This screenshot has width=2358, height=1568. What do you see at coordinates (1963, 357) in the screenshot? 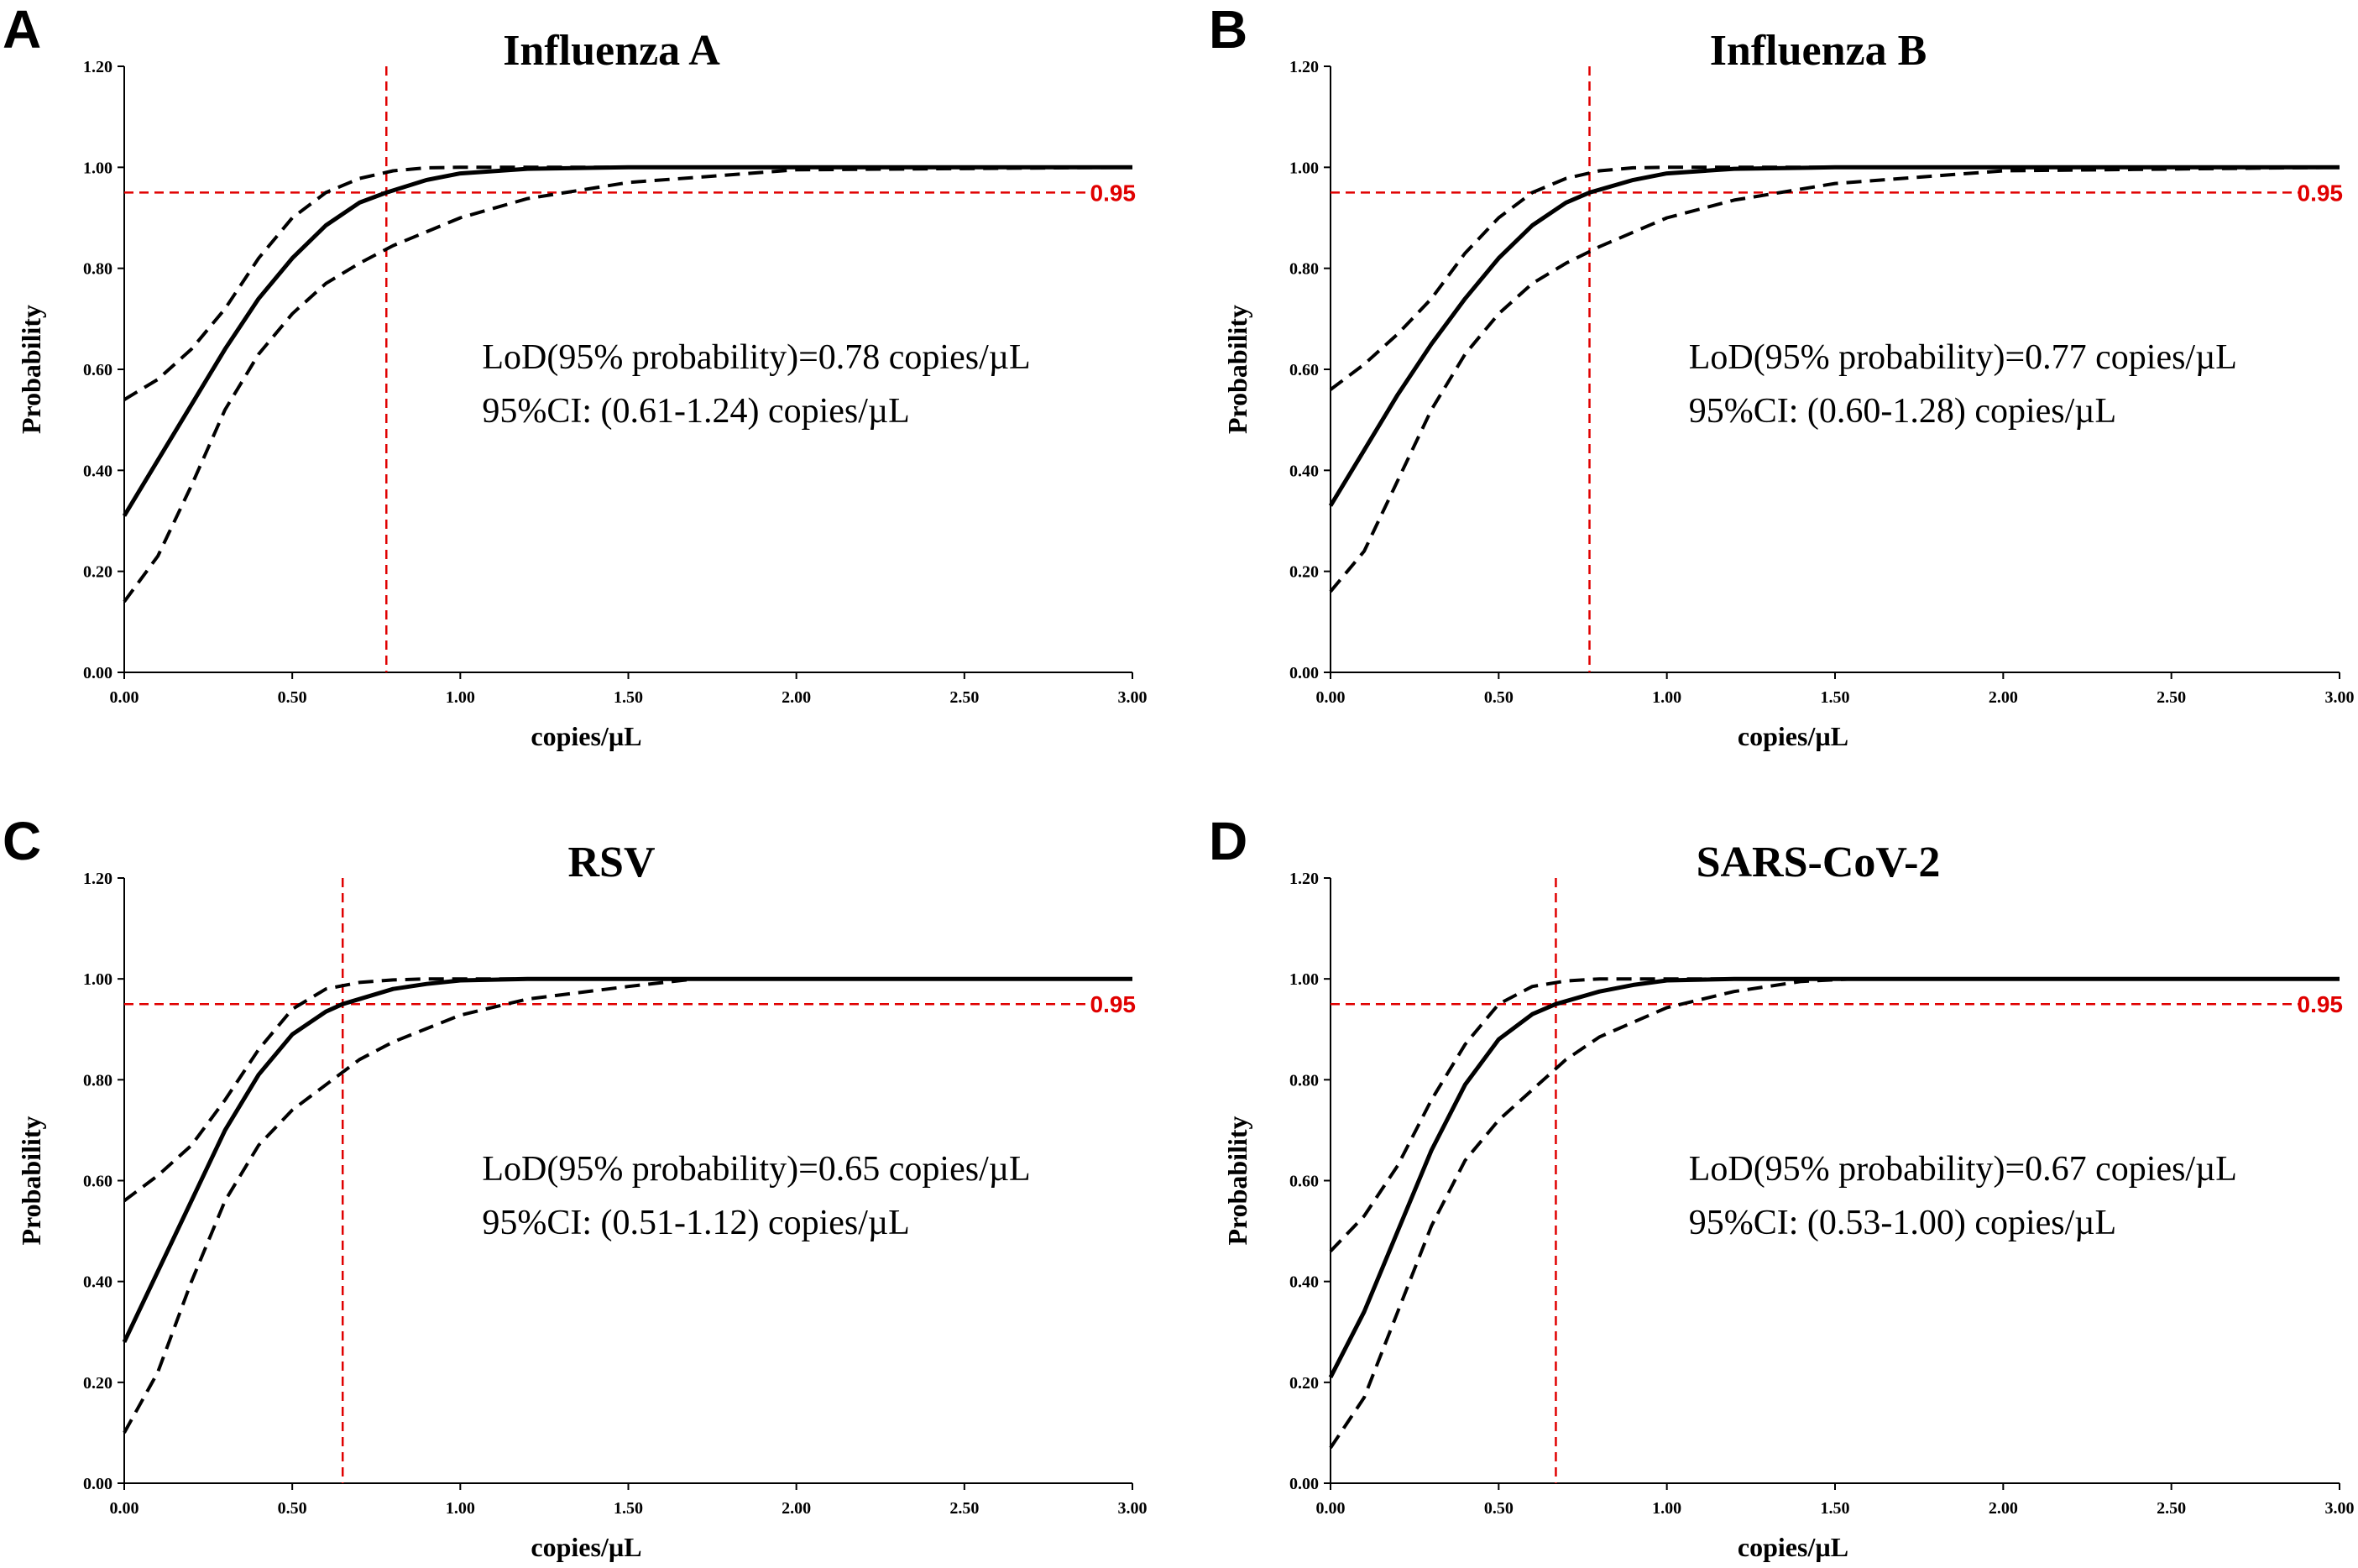
I see `annotation-line: LoD(95% probability)=0.77 copies/µL` at bounding box center [1963, 357].